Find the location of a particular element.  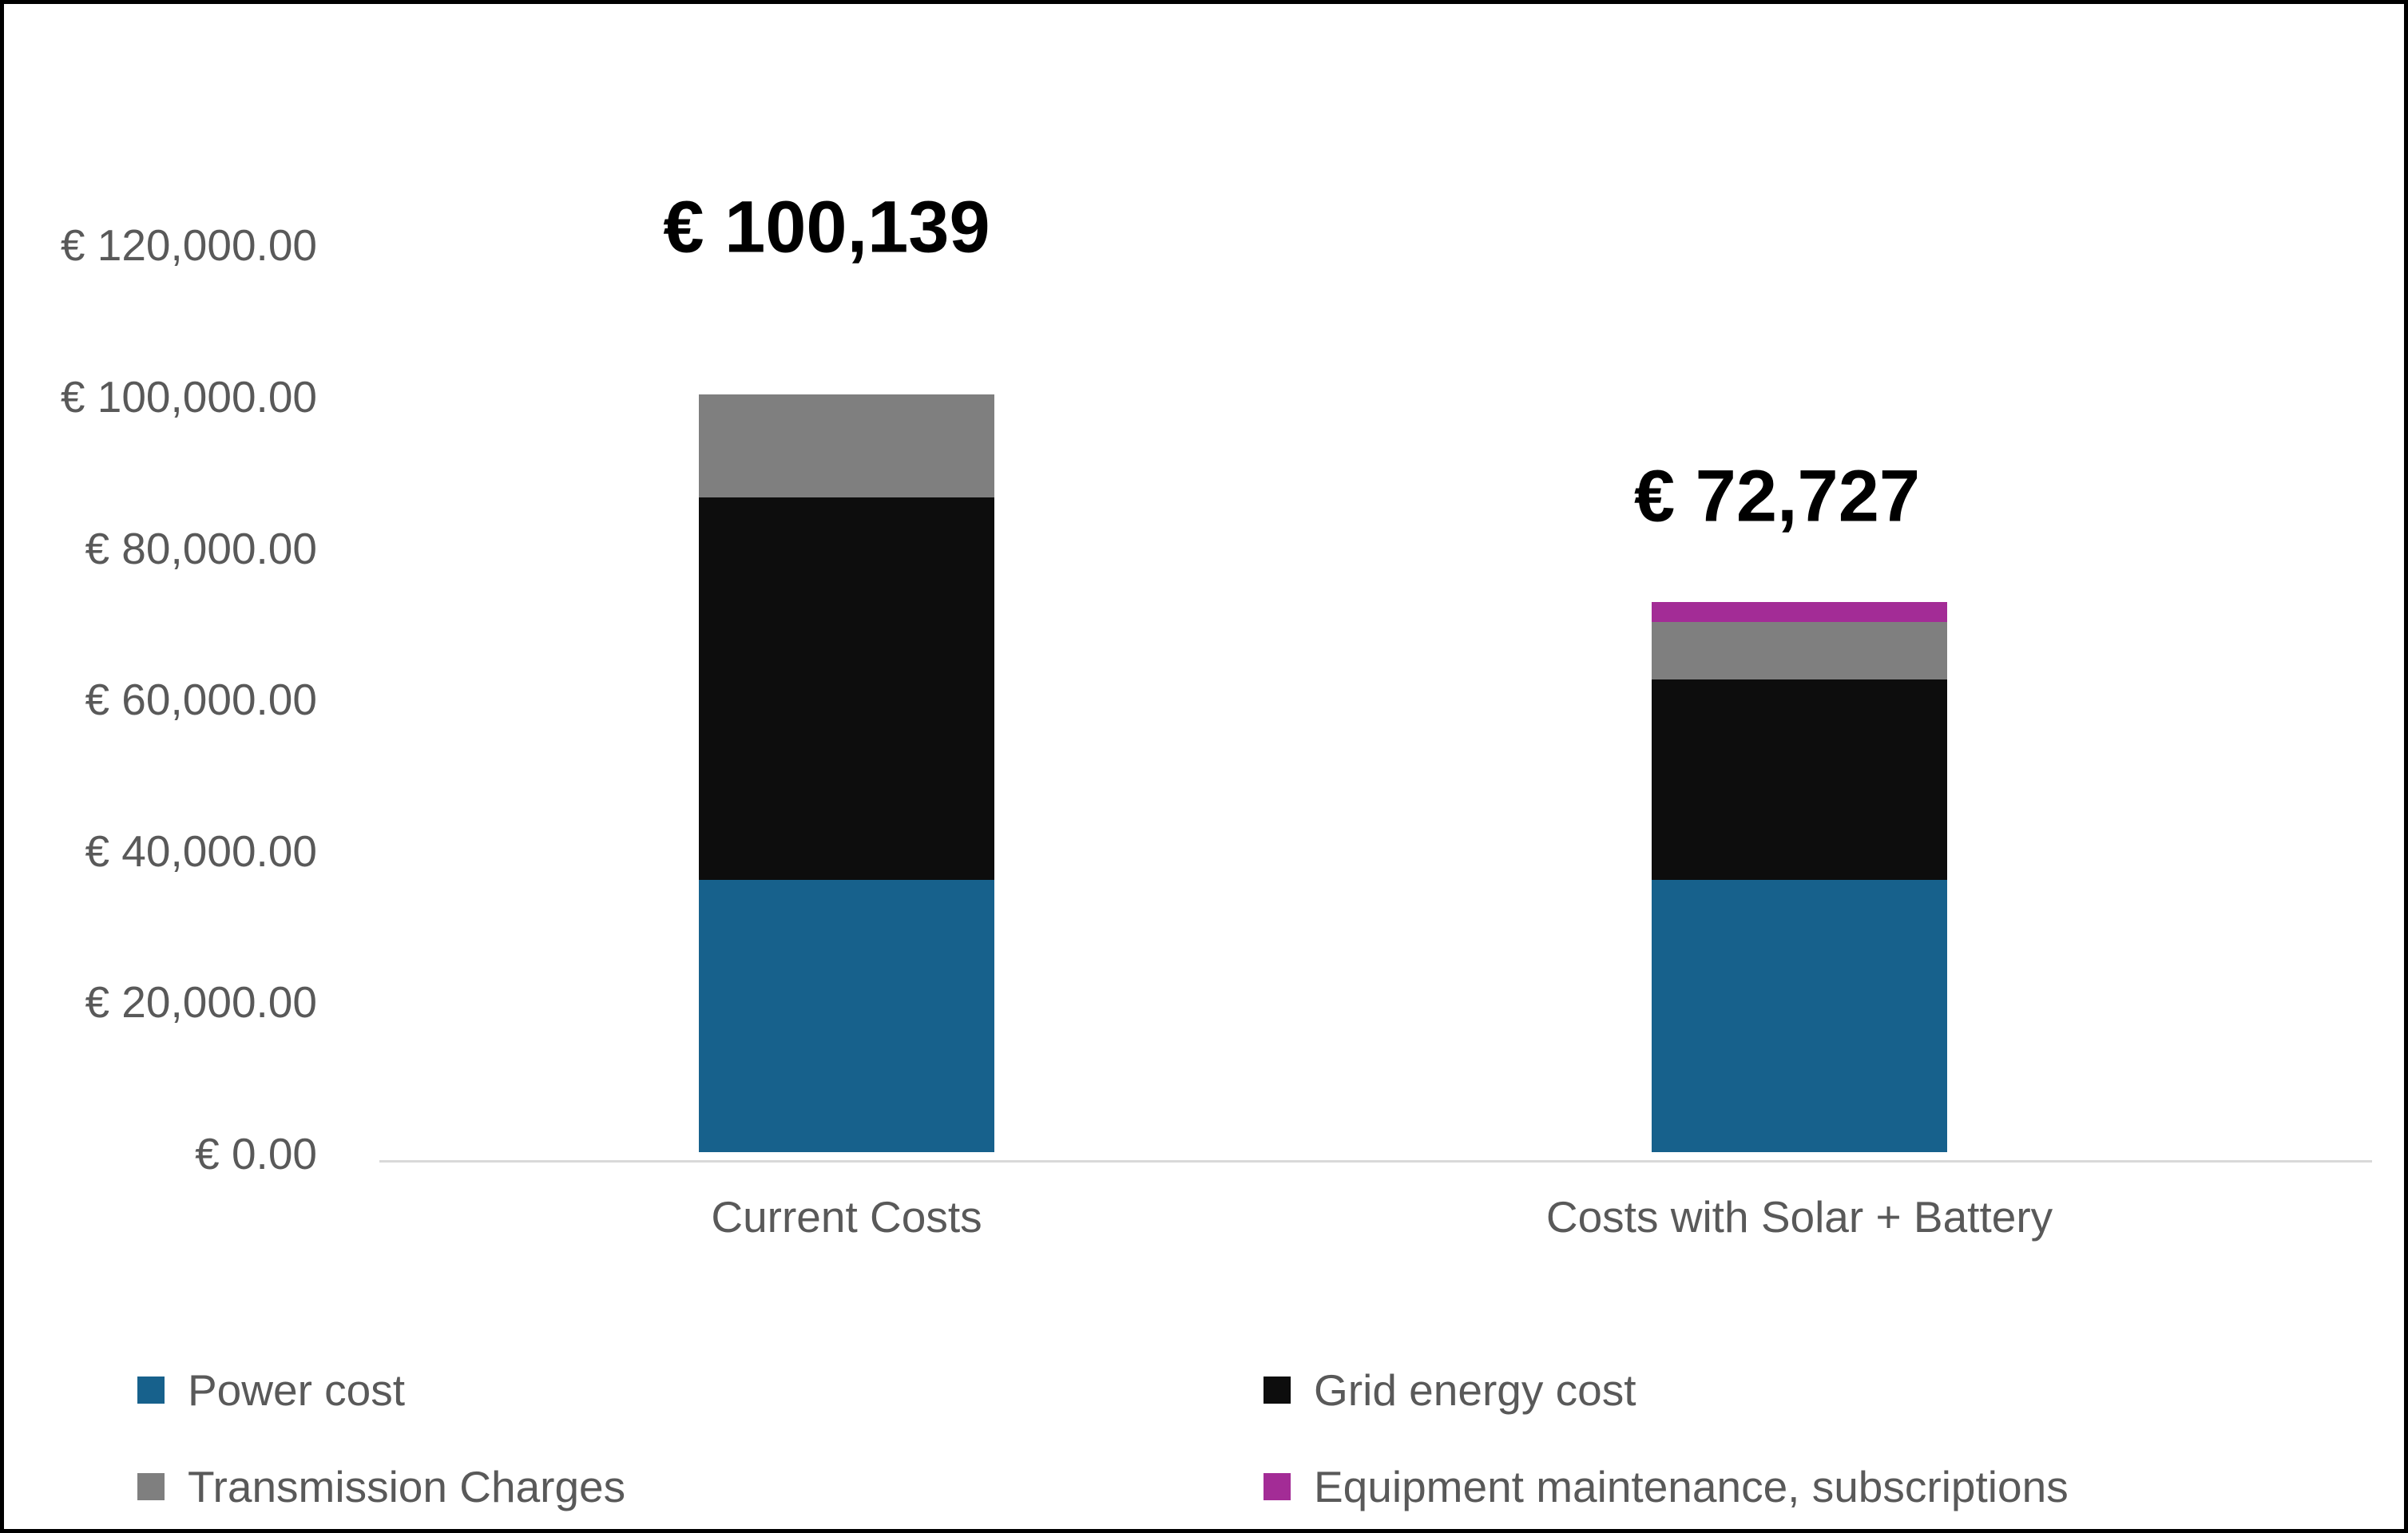

y-axis-tick-label: € 120,000.00 is located at coordinates (188, 245).